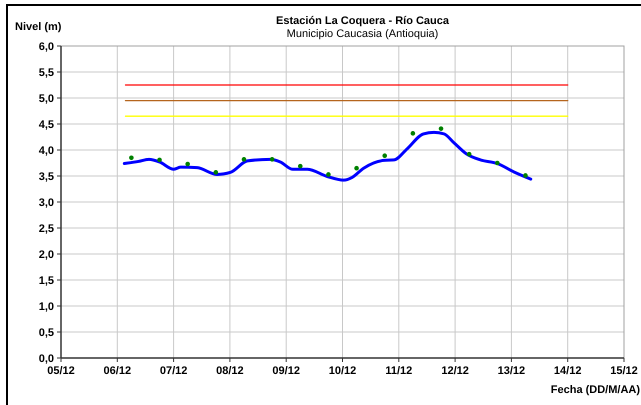  Describe the element at coordinates (624, 371) in the screenshot. I see `x-tick-label: 15/12` at that location.